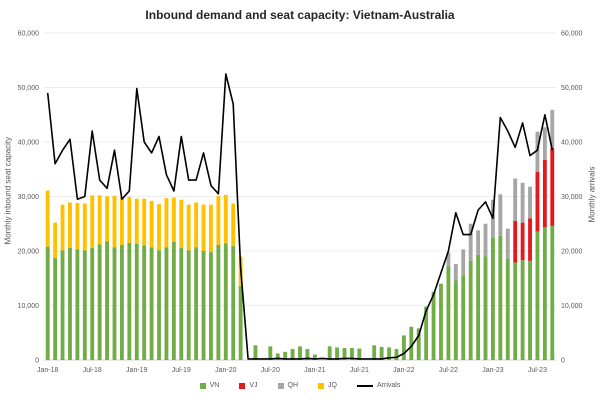 This screenshot has height=400, width=600. What do you see at coordinates (29, 252) in the screenshot?
I see `y-tick-label-left: 20,000` at bounding box center [29, 252].